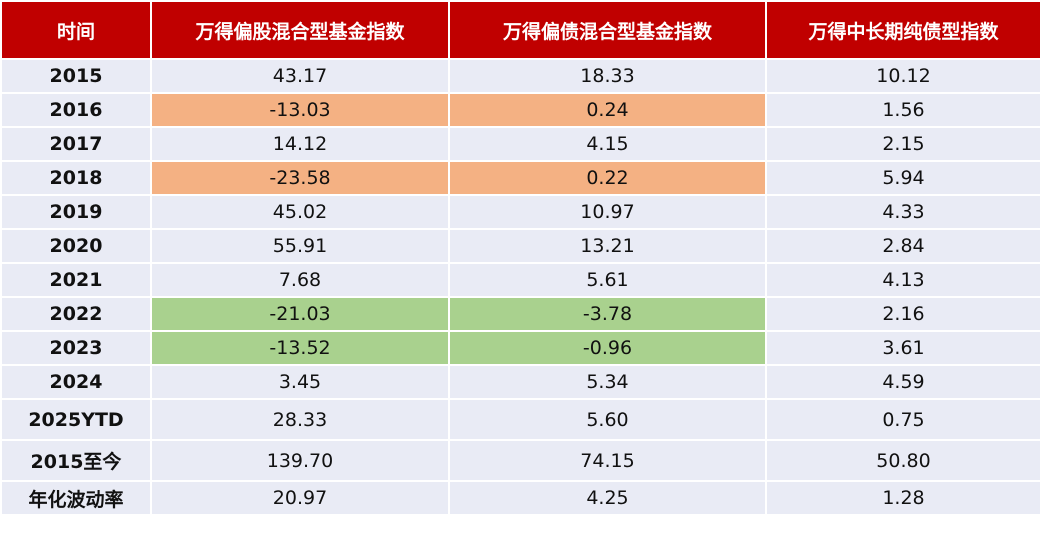 This screenshot has width=1042, height=534. I want to click on value-cell: 50.80, so click(903, 460).